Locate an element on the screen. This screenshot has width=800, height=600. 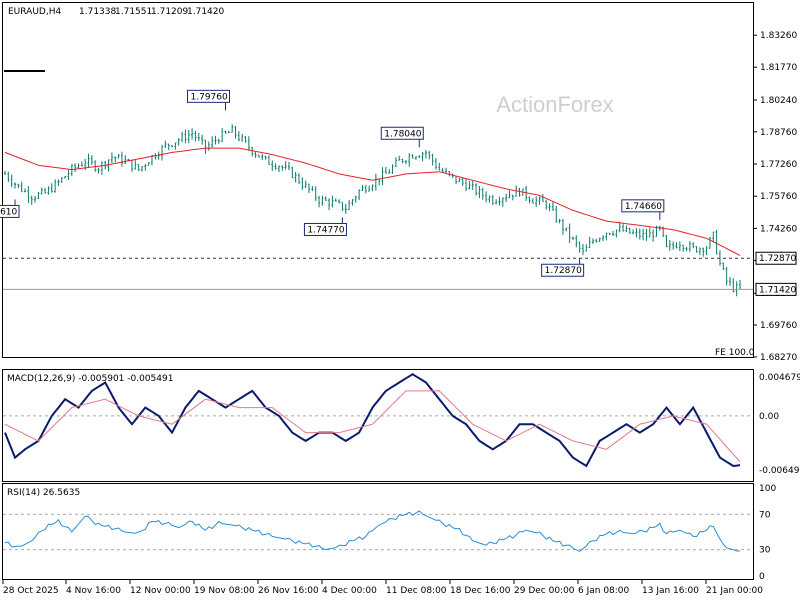
time-tick-label: 4 Dec 00:00 is located at coordinates (349, 591).